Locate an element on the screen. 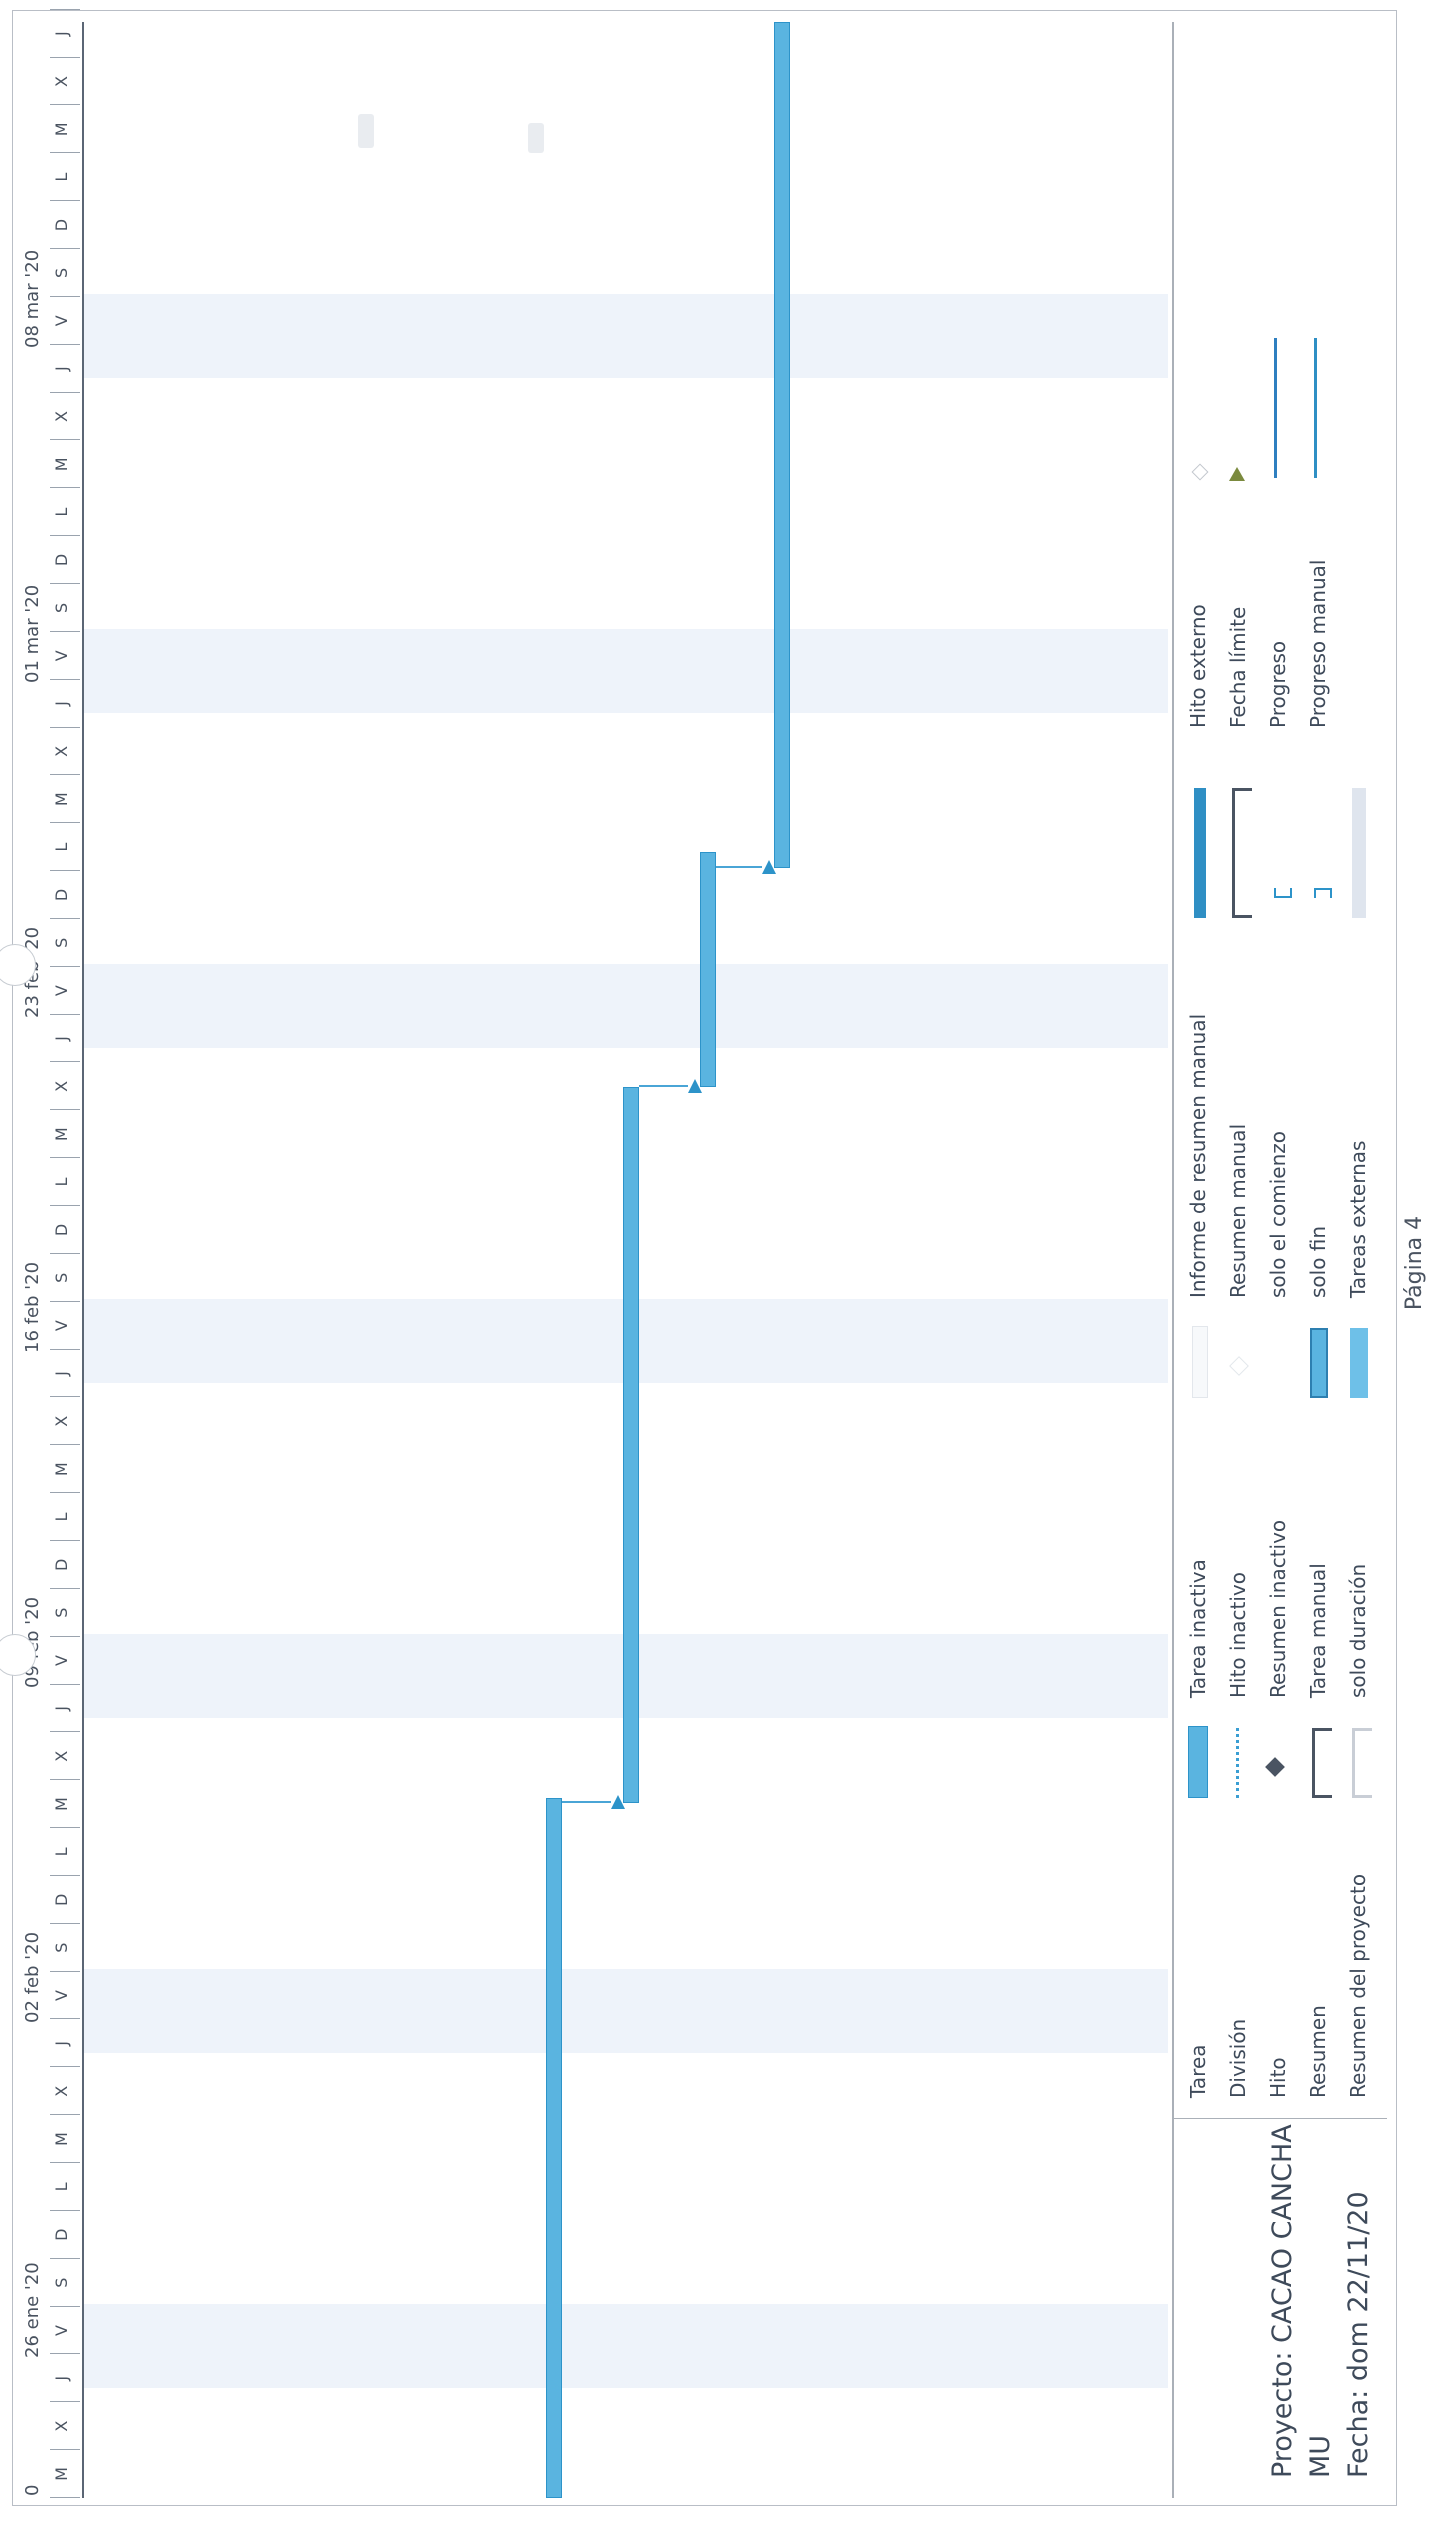 This screenshot has width=1453, height=2526. legend-item: Resumen is located at coordinates (1318, 2051).